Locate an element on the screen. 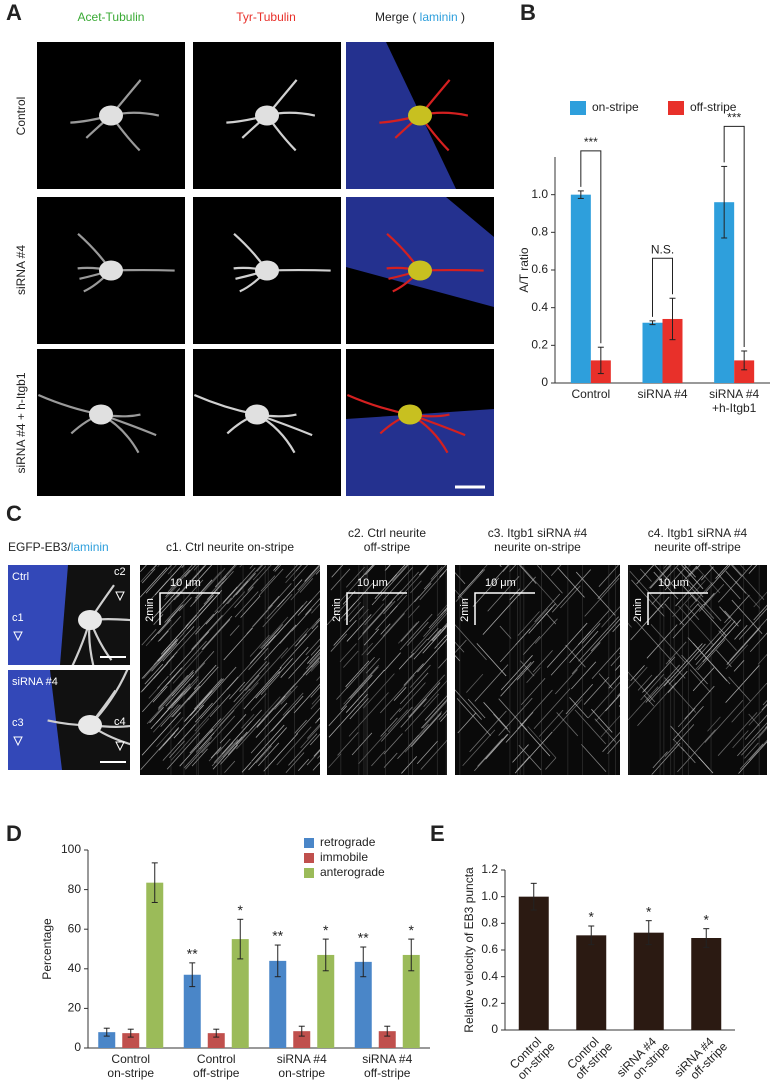  y-axis-label: Percentage is located at coordinates (47, 949).